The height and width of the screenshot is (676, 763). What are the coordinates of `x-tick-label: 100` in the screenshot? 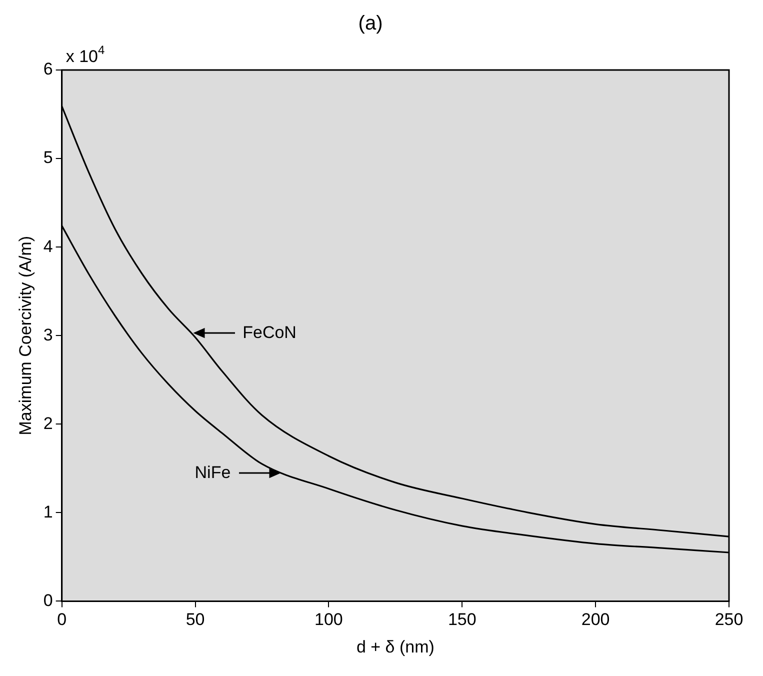 It's located at (328, 620).